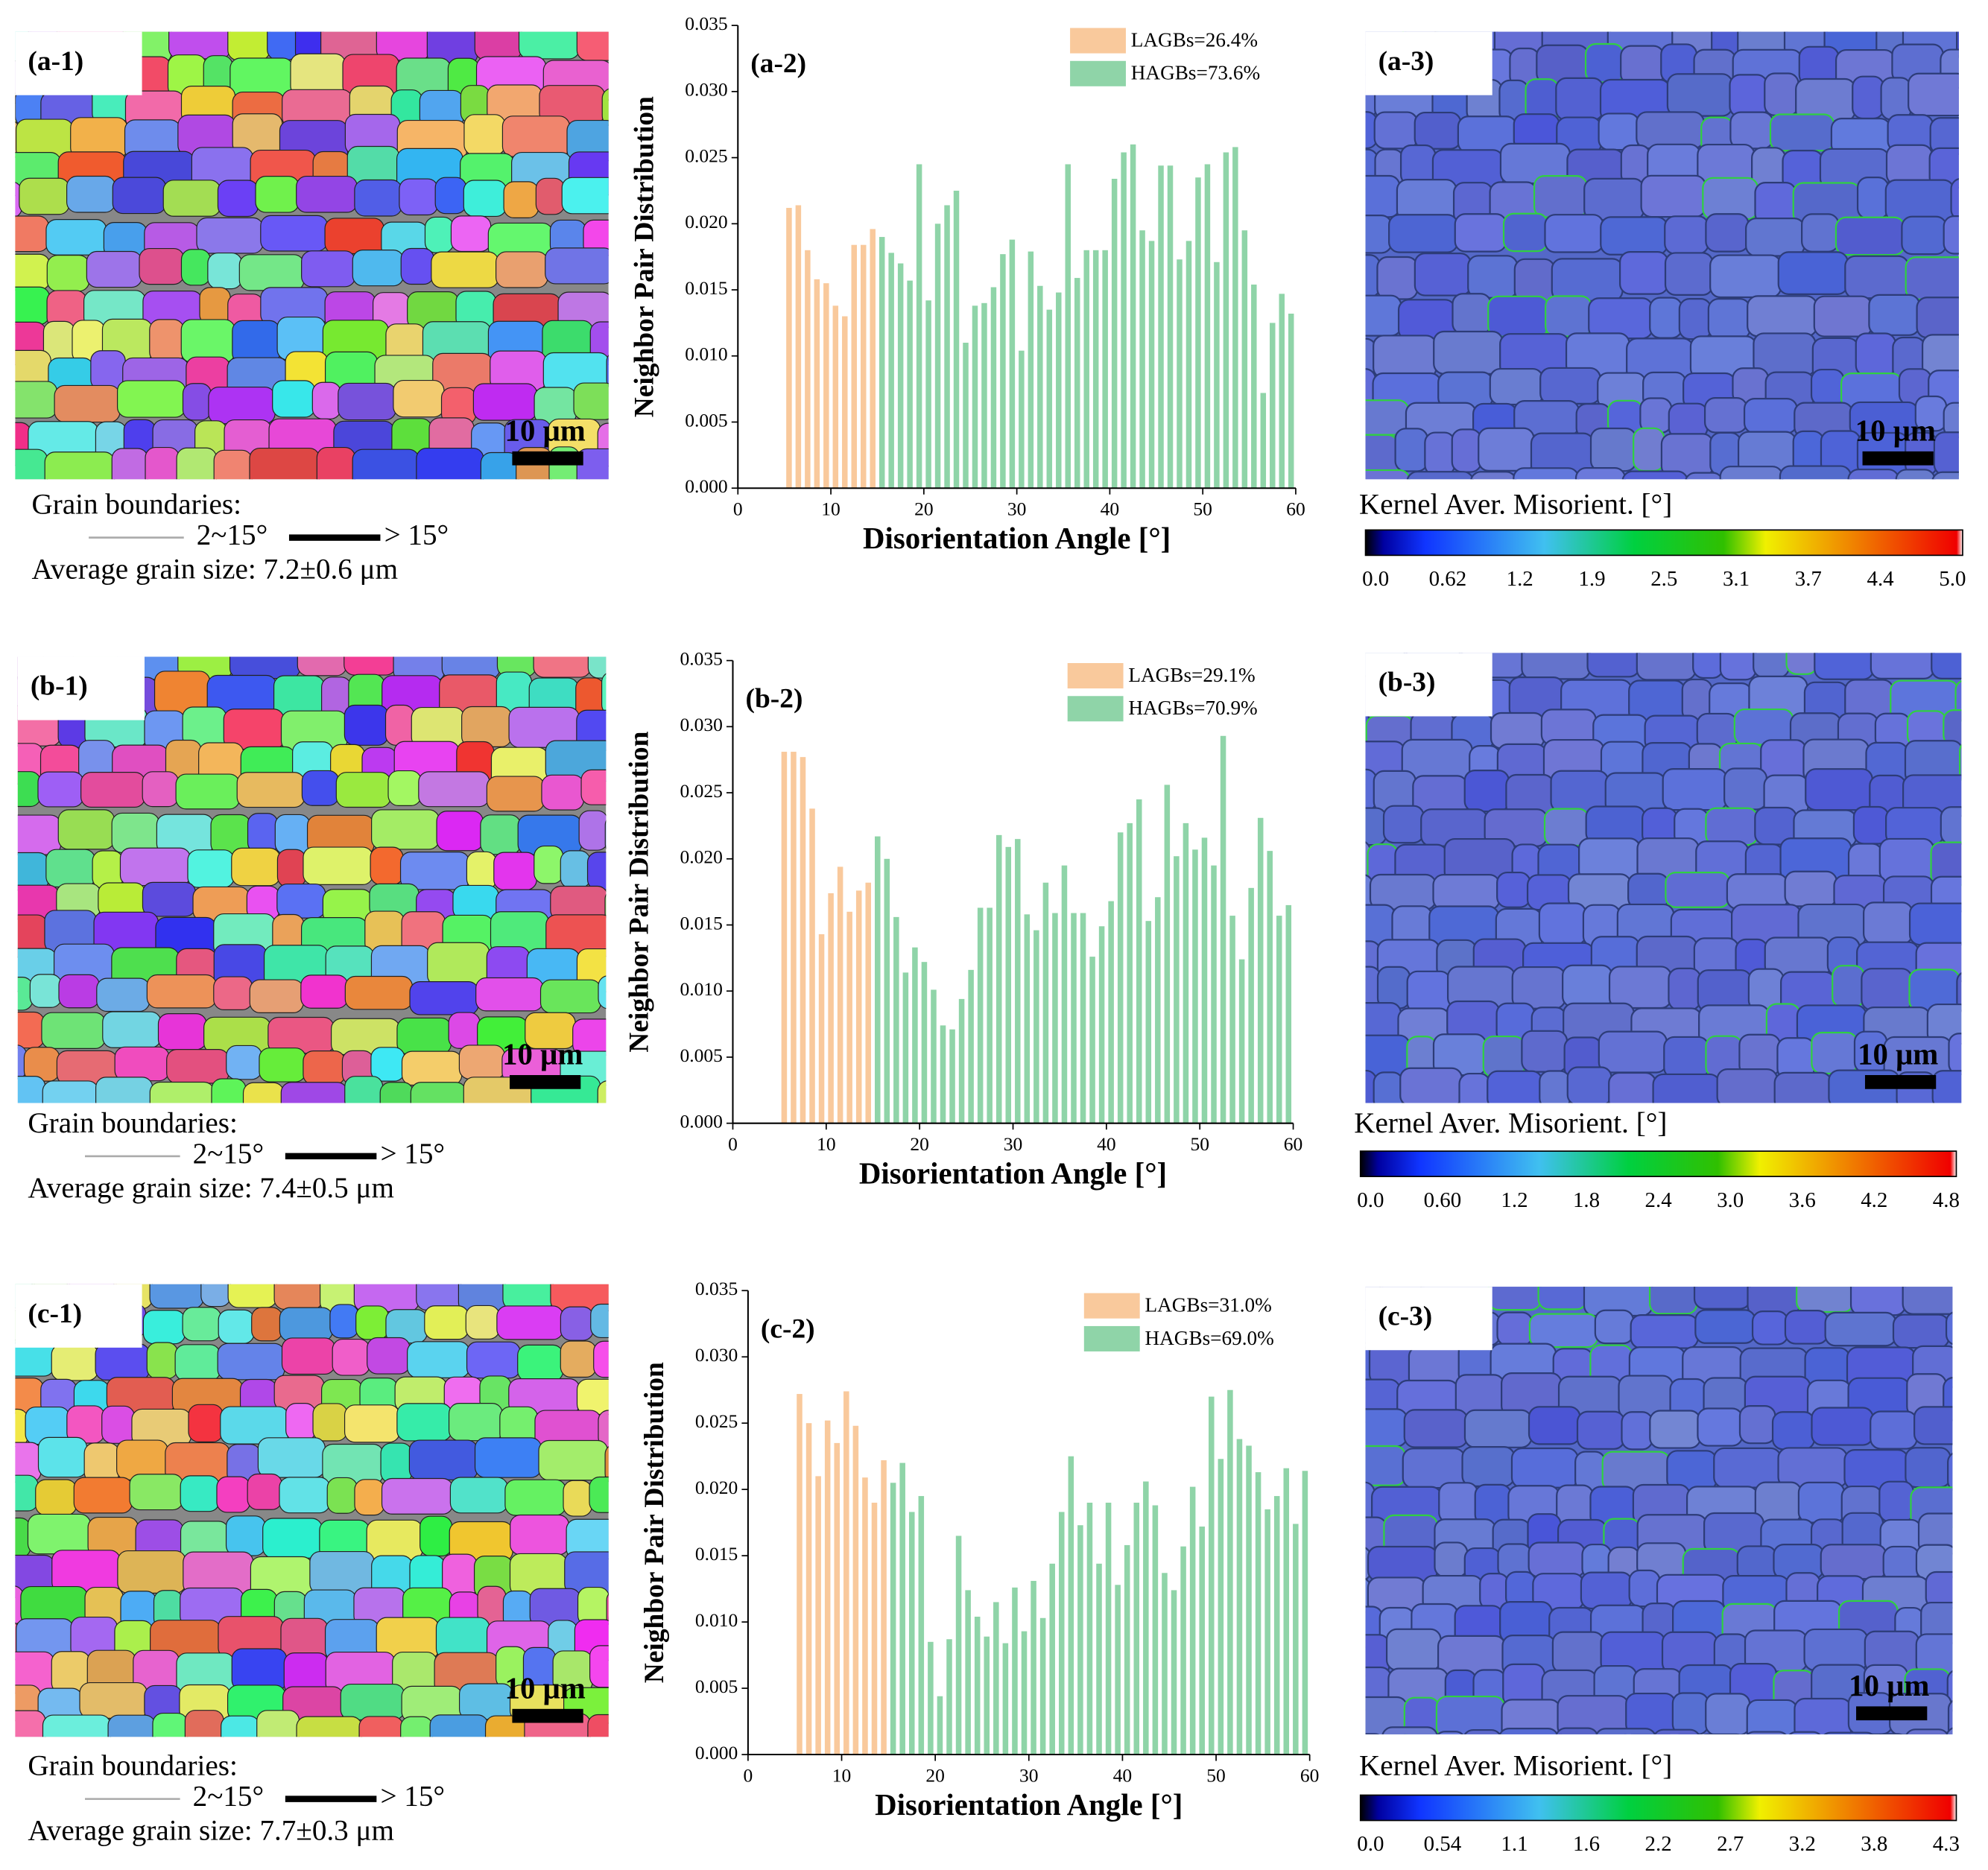 The image size is (1988, 1870). What do you see at coordinates (1510, 1123) in the screenshot?
I see `kam-title: Kernel Aver. Misorient. [°]` at bounding box center [1510, 1123].